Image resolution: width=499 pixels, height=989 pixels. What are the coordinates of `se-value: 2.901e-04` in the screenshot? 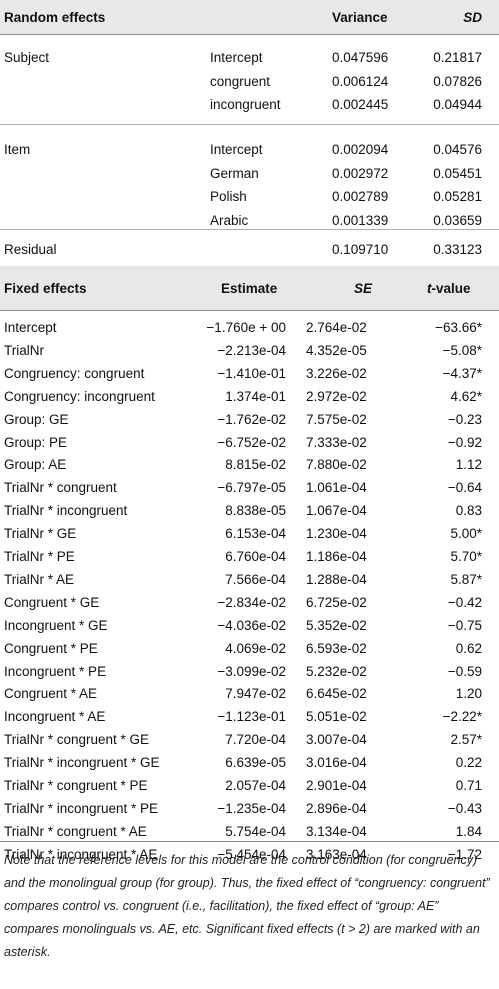 It's located at (336, 785).